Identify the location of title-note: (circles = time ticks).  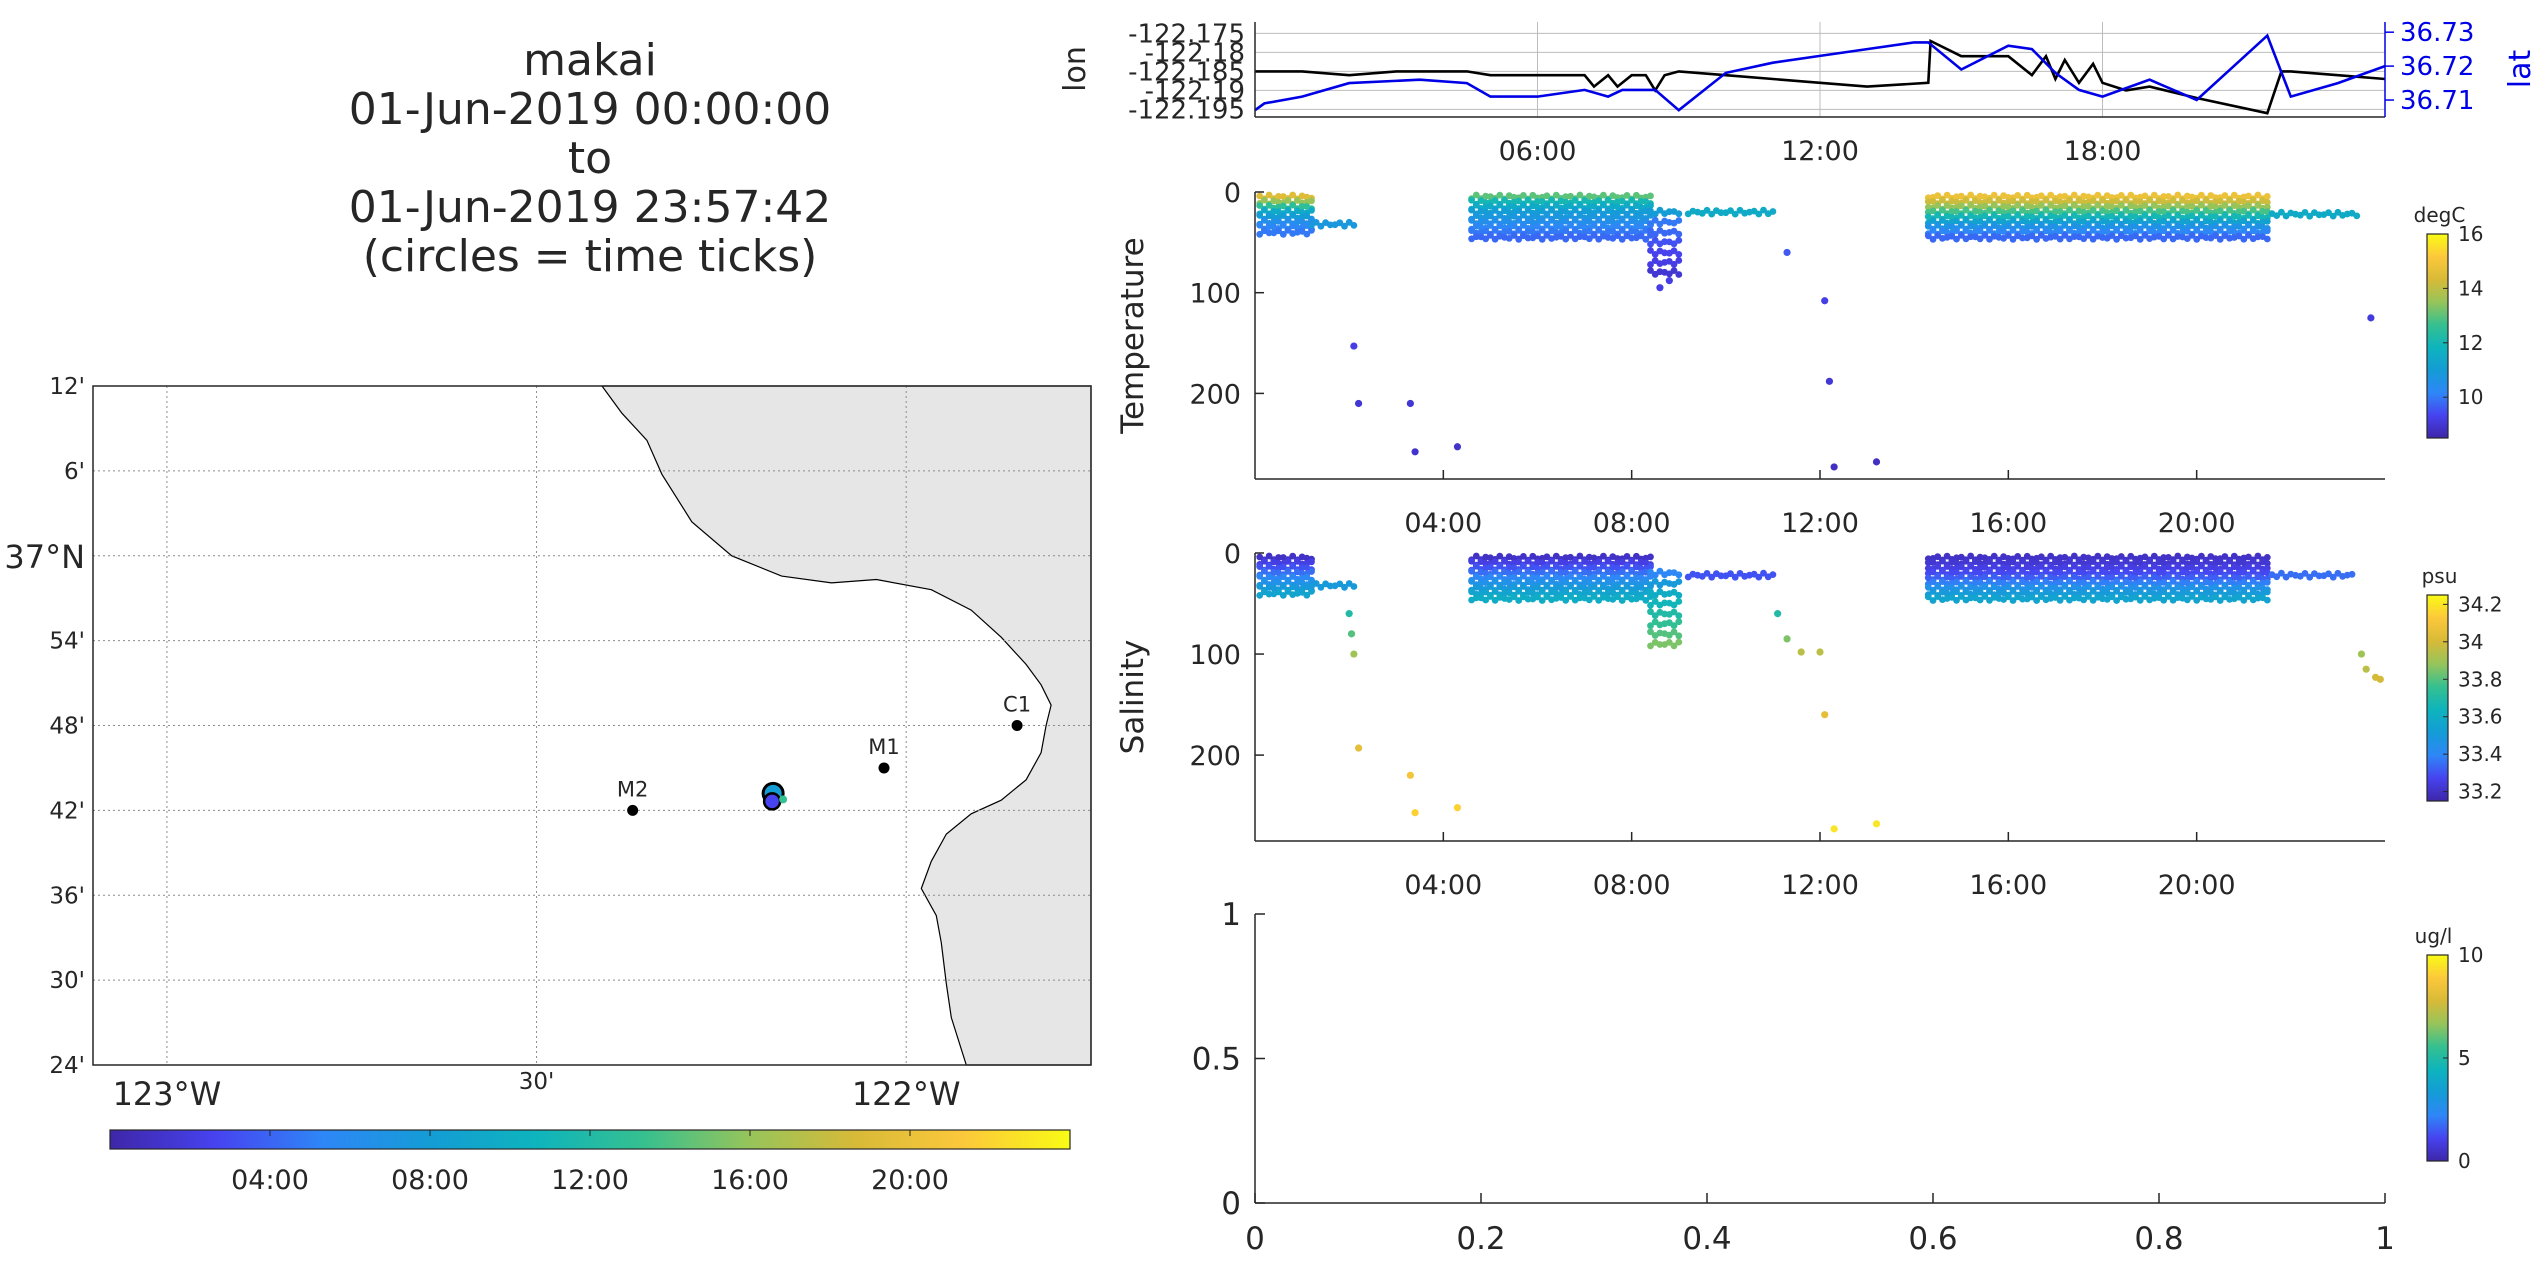
(590, 256).